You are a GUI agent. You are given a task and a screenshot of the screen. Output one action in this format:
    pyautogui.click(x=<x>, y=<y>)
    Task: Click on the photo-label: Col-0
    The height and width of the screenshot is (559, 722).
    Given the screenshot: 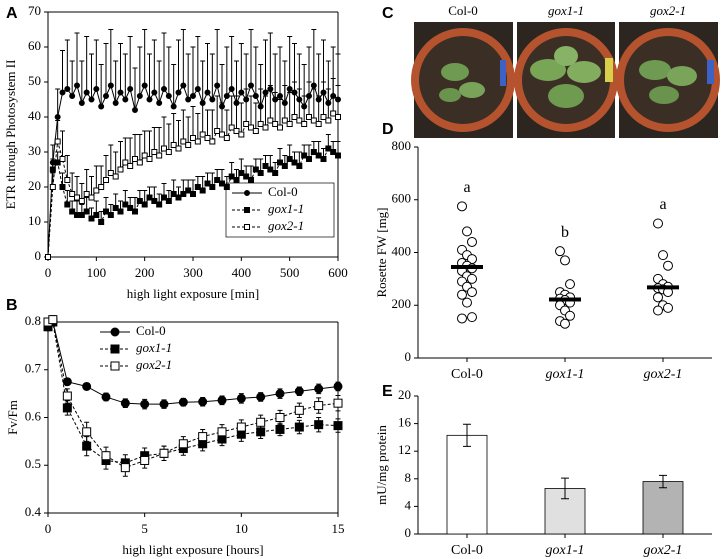 What is the action you would take?
    pyautogui.click(x=463, y=10)
    